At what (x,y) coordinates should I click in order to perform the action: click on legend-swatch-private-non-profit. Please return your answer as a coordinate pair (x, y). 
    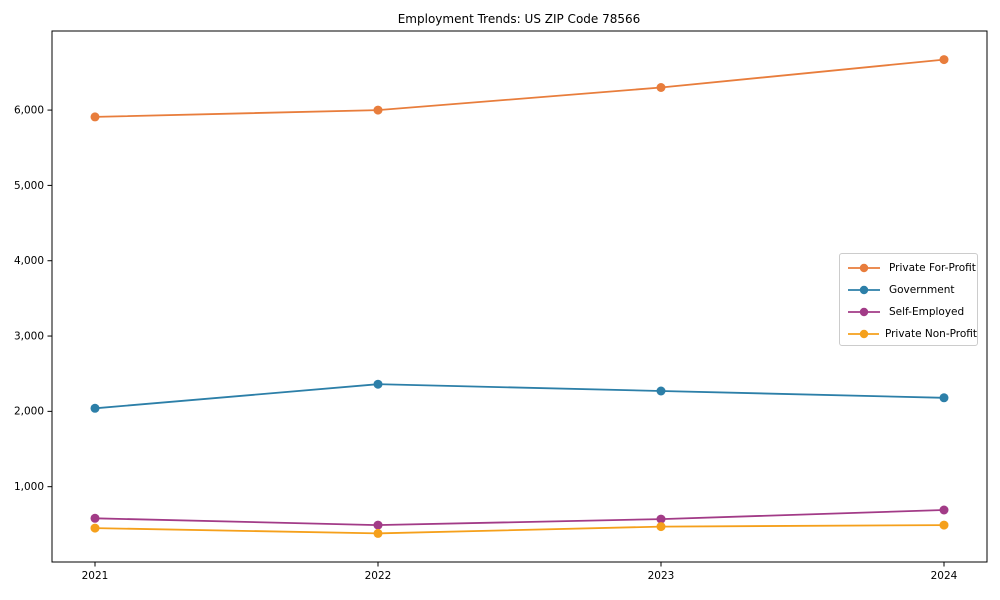
    Looking at the image, I should click on (863, 334).